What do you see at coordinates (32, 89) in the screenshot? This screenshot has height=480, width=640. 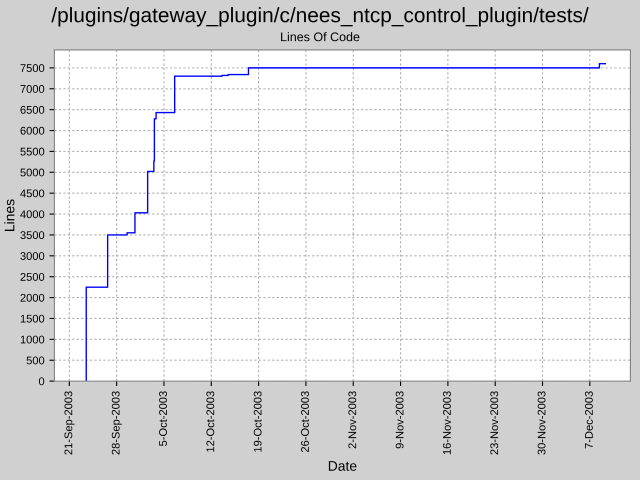 I see `y-tick-label: 7000` at bounding box center [32, 89].